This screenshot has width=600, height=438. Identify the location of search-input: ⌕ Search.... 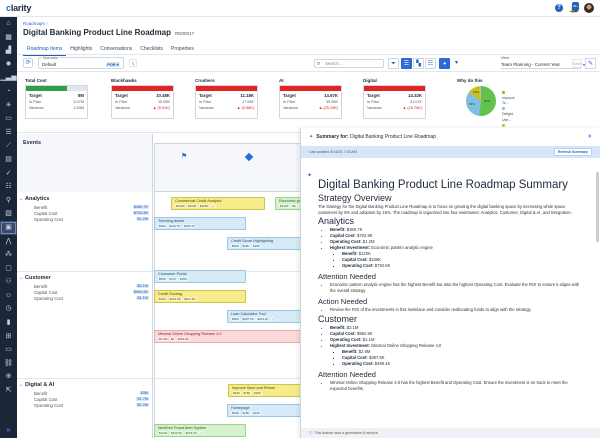
(349, 63).